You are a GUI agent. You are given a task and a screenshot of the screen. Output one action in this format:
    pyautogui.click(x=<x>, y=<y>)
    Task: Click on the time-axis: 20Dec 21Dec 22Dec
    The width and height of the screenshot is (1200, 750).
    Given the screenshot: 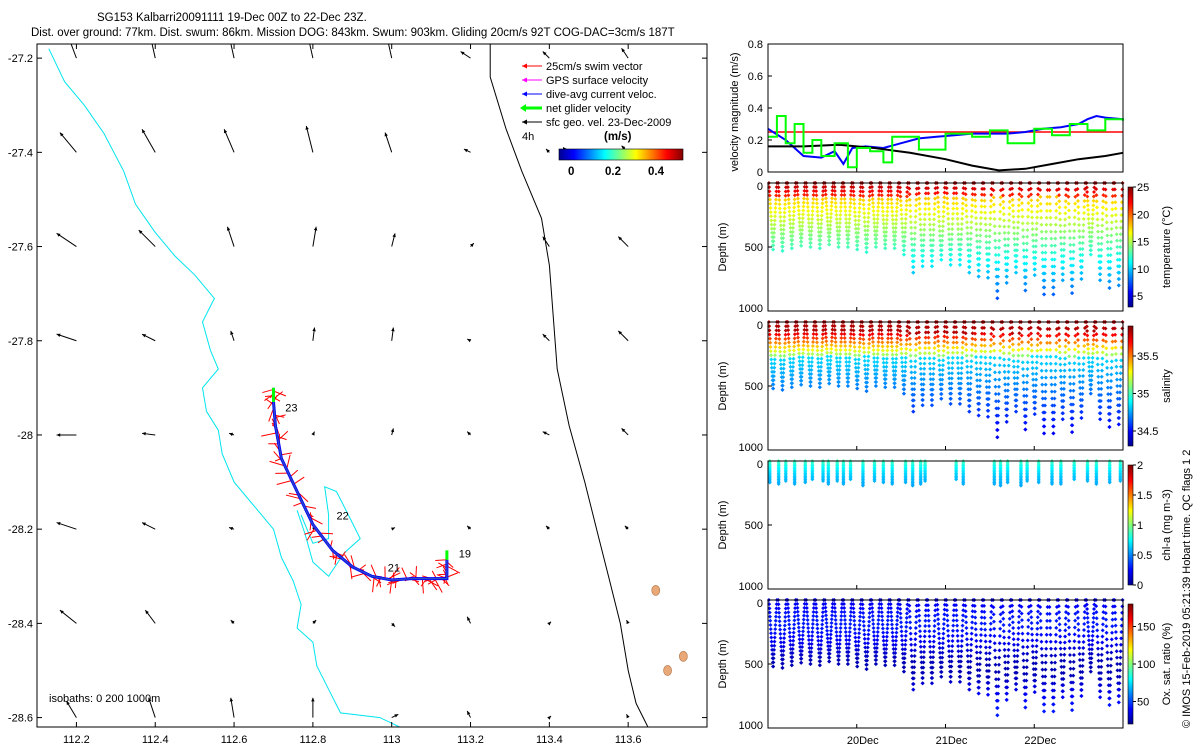 What is the action you would take?
    pyautogui.click(x=952, y=457)
    